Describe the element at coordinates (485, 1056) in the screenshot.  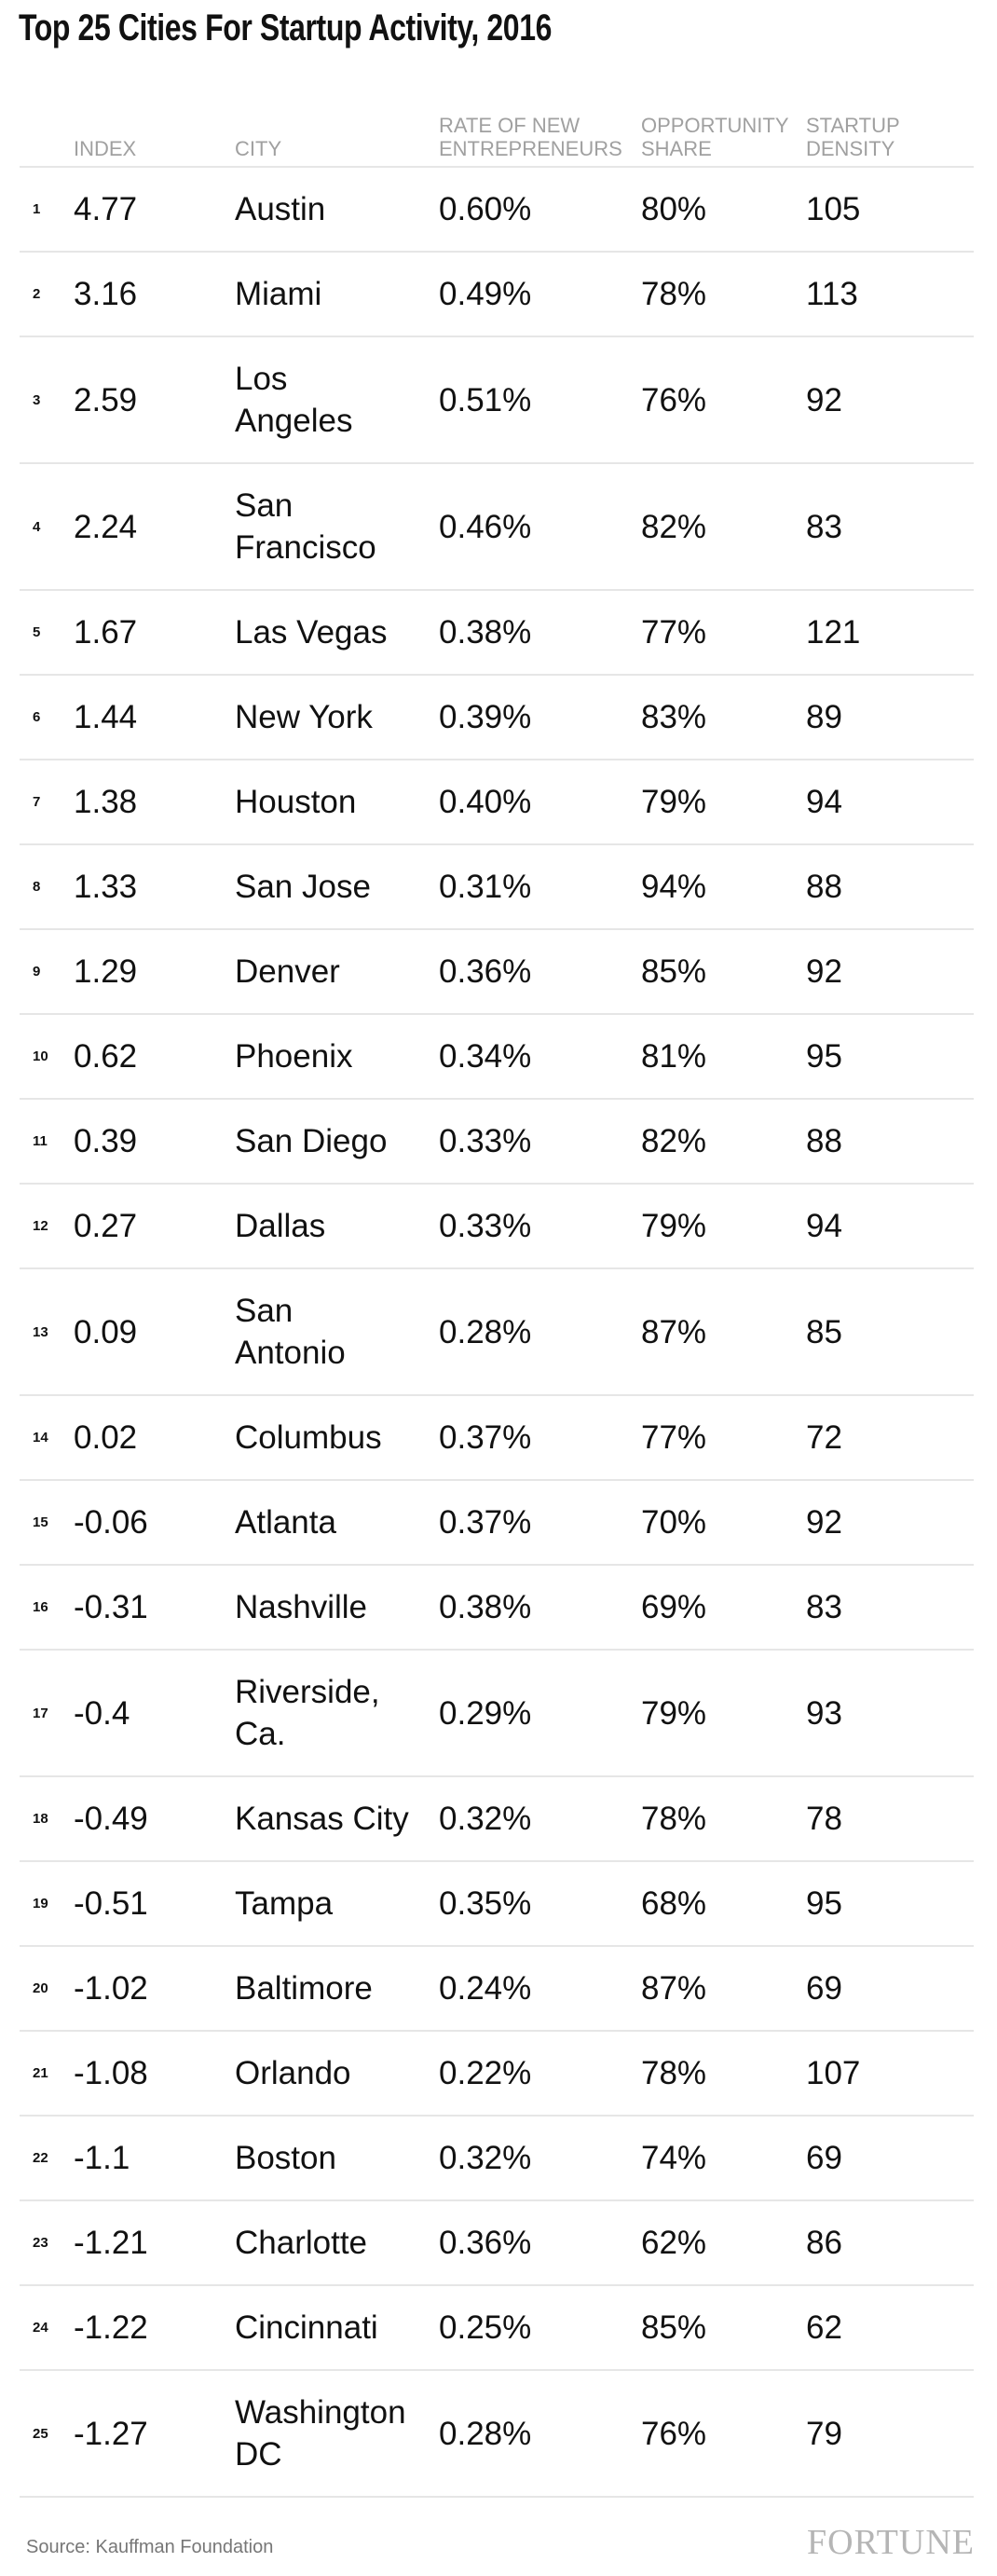
I see `rate-of-new-entrepreneurs: 0.34%` at that location.